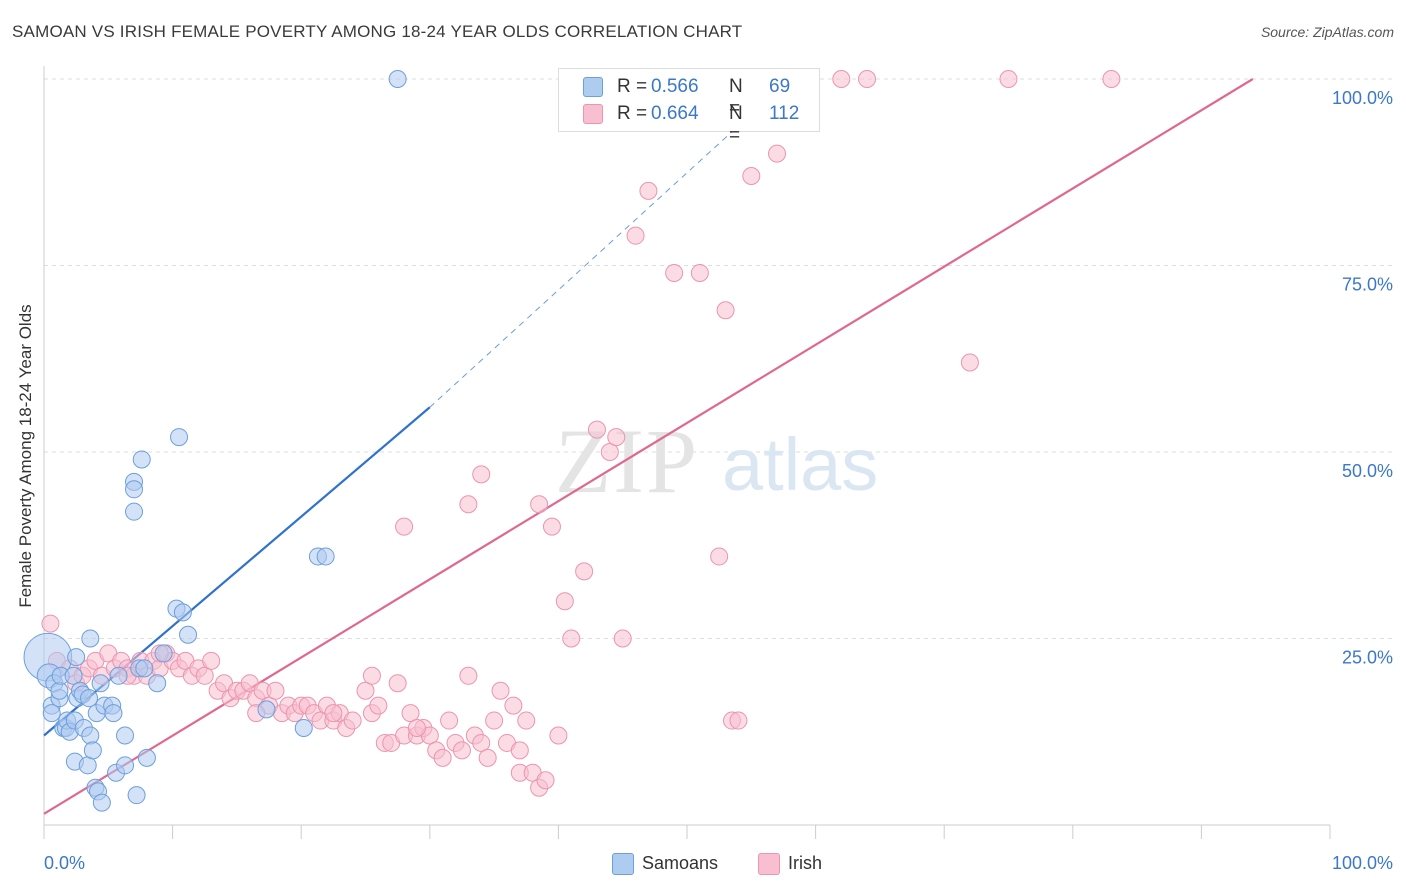 The width and height of the screenshot is (1406, 892). Describe the element at coordinates (680, 863) in the screenshot. I see `samoans-legend-label: Samoans` at that location.